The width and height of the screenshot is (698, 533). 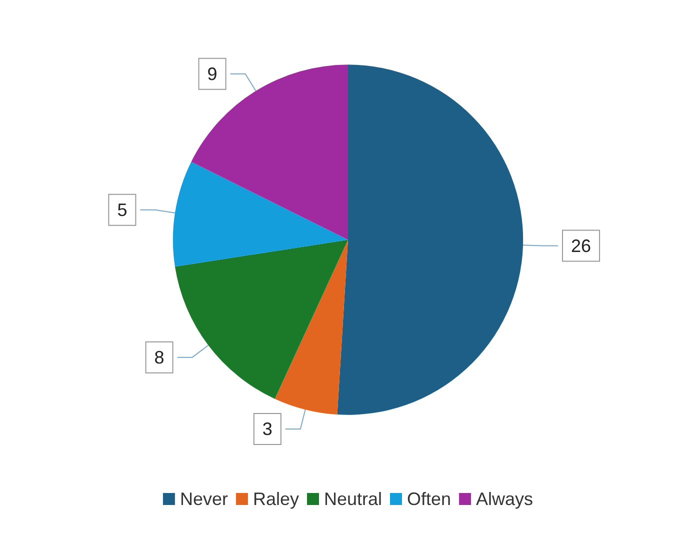 I want to click on legend-label: Often, so click(x=429, y=499).